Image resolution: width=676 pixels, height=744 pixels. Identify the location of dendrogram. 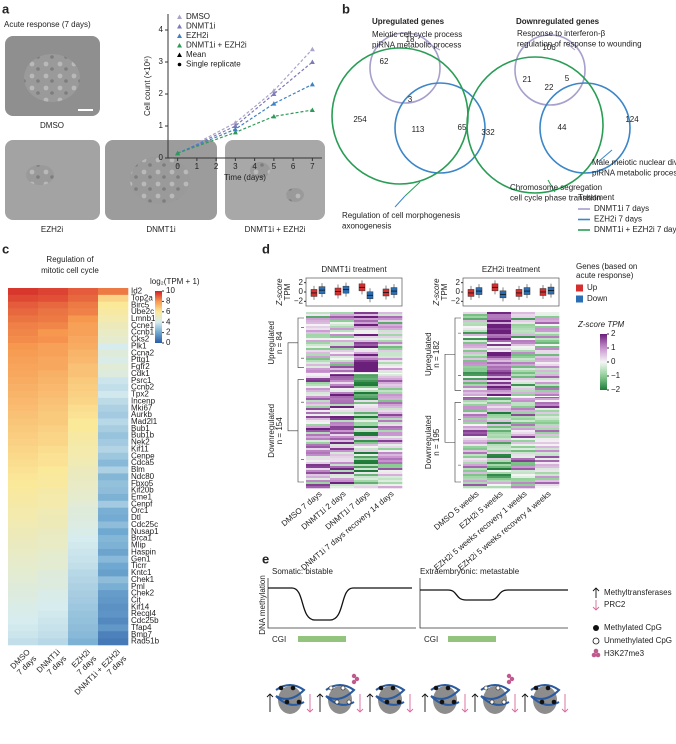
(289, 387).